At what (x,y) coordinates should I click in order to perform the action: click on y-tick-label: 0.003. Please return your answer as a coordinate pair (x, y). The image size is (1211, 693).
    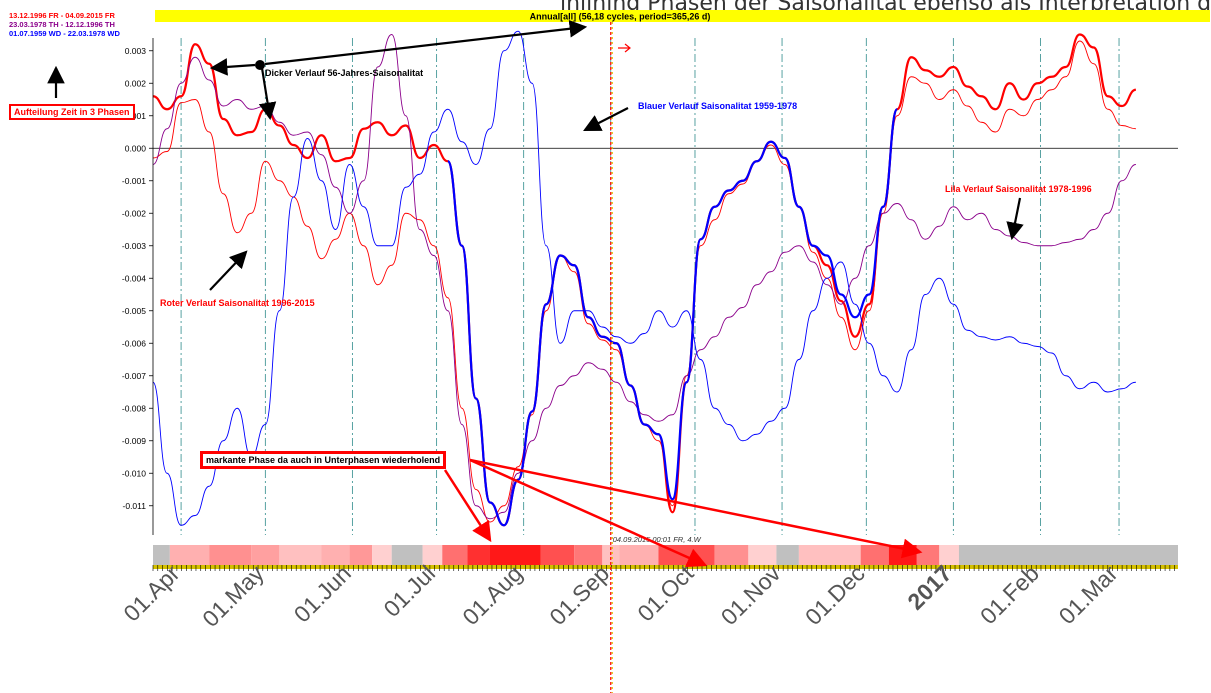
    Looking at the image, I should click on (136, 51).